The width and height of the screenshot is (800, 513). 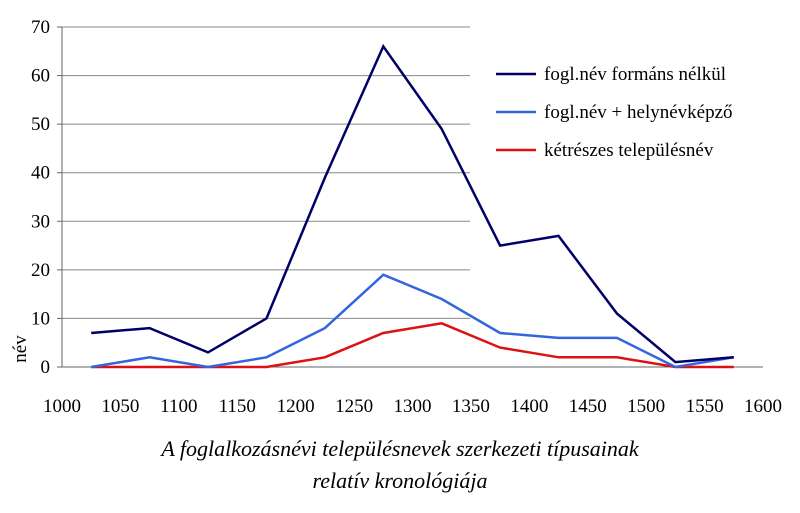 I want to click on y-tick-label: 10, so click(x=40, y=318).